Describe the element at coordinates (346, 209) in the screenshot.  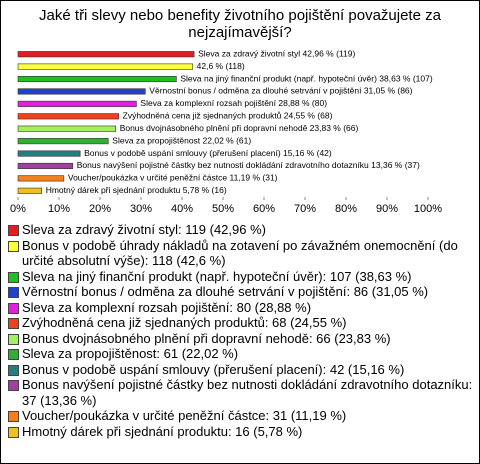
I see `x-tick-label: 80%` at that location.